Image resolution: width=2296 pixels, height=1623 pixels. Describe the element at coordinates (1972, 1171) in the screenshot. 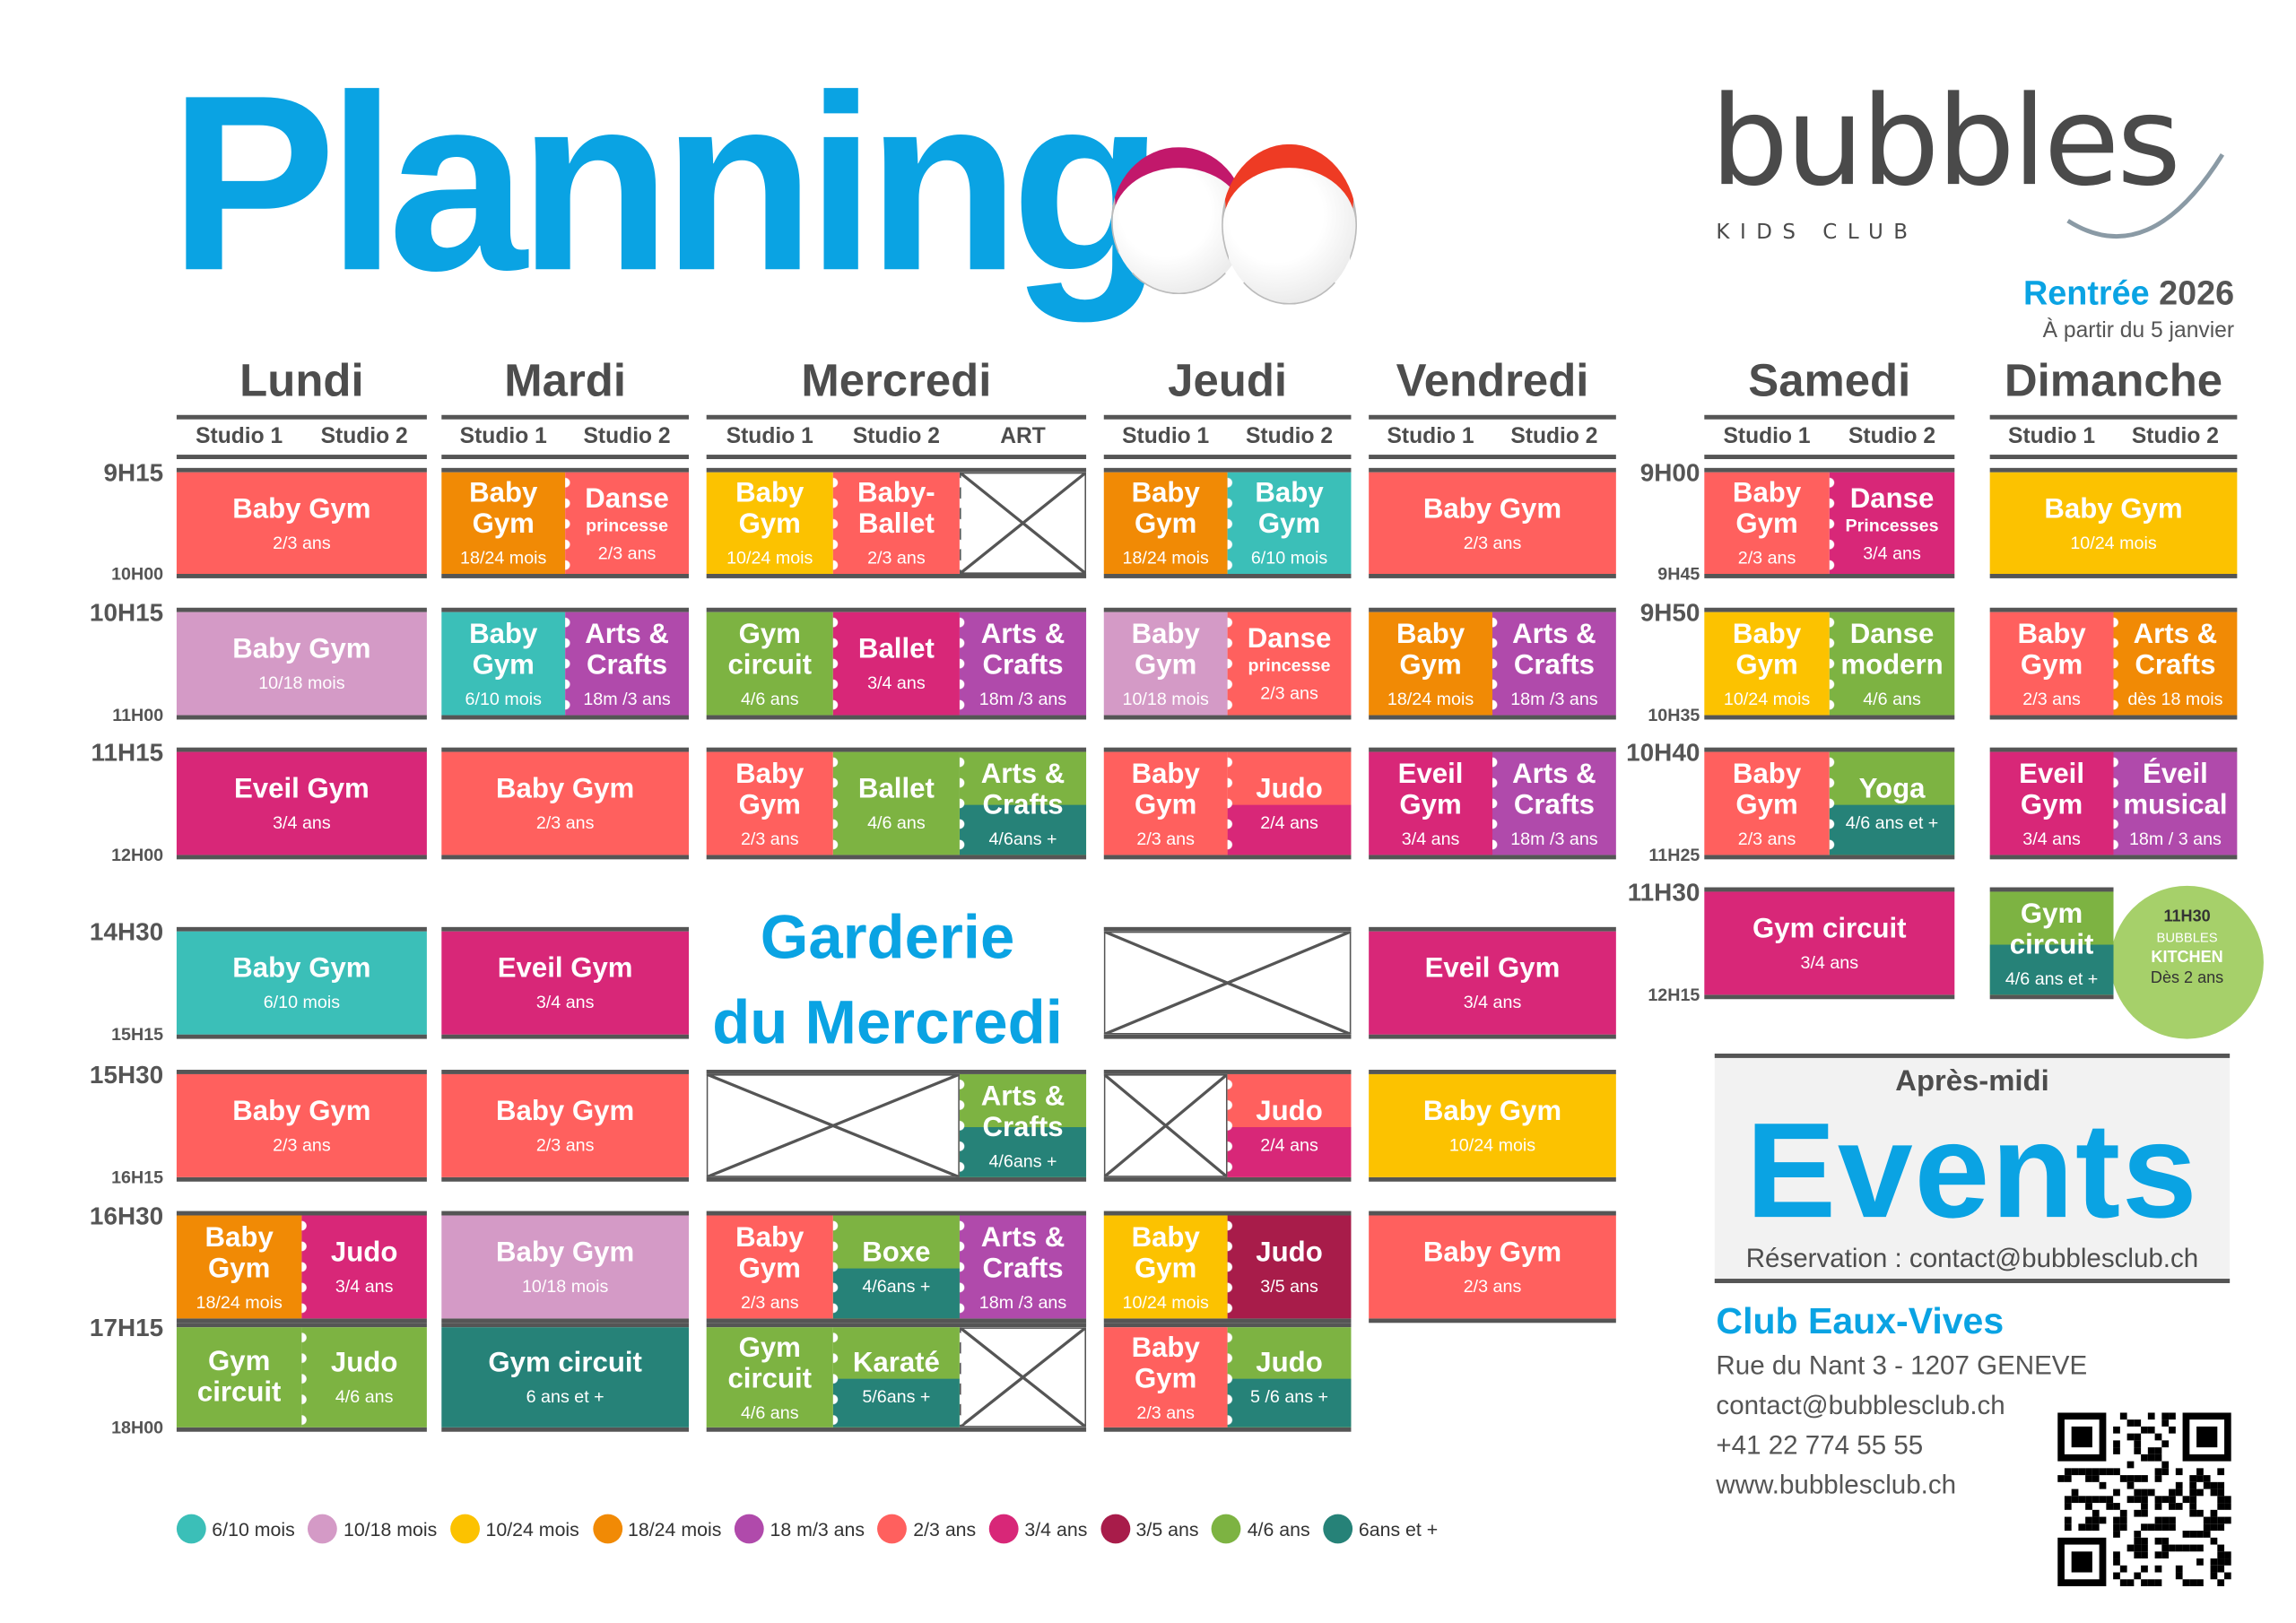

I see `events-title: Events` at that location.